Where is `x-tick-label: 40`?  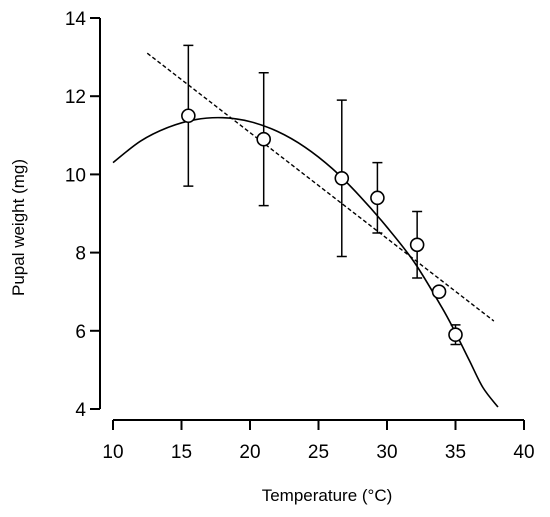
x-tick-label: 40 is located at coordinates (523, 452).